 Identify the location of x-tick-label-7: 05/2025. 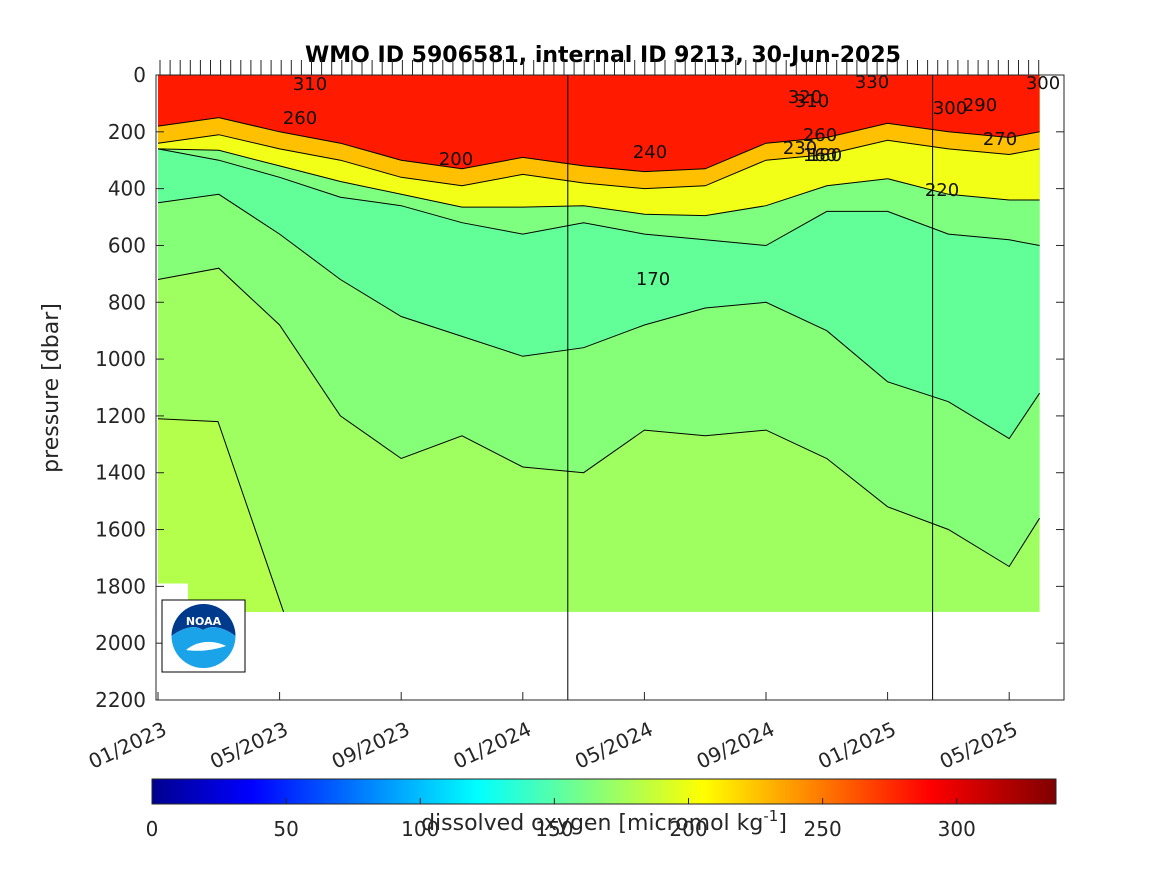
(978, 745).